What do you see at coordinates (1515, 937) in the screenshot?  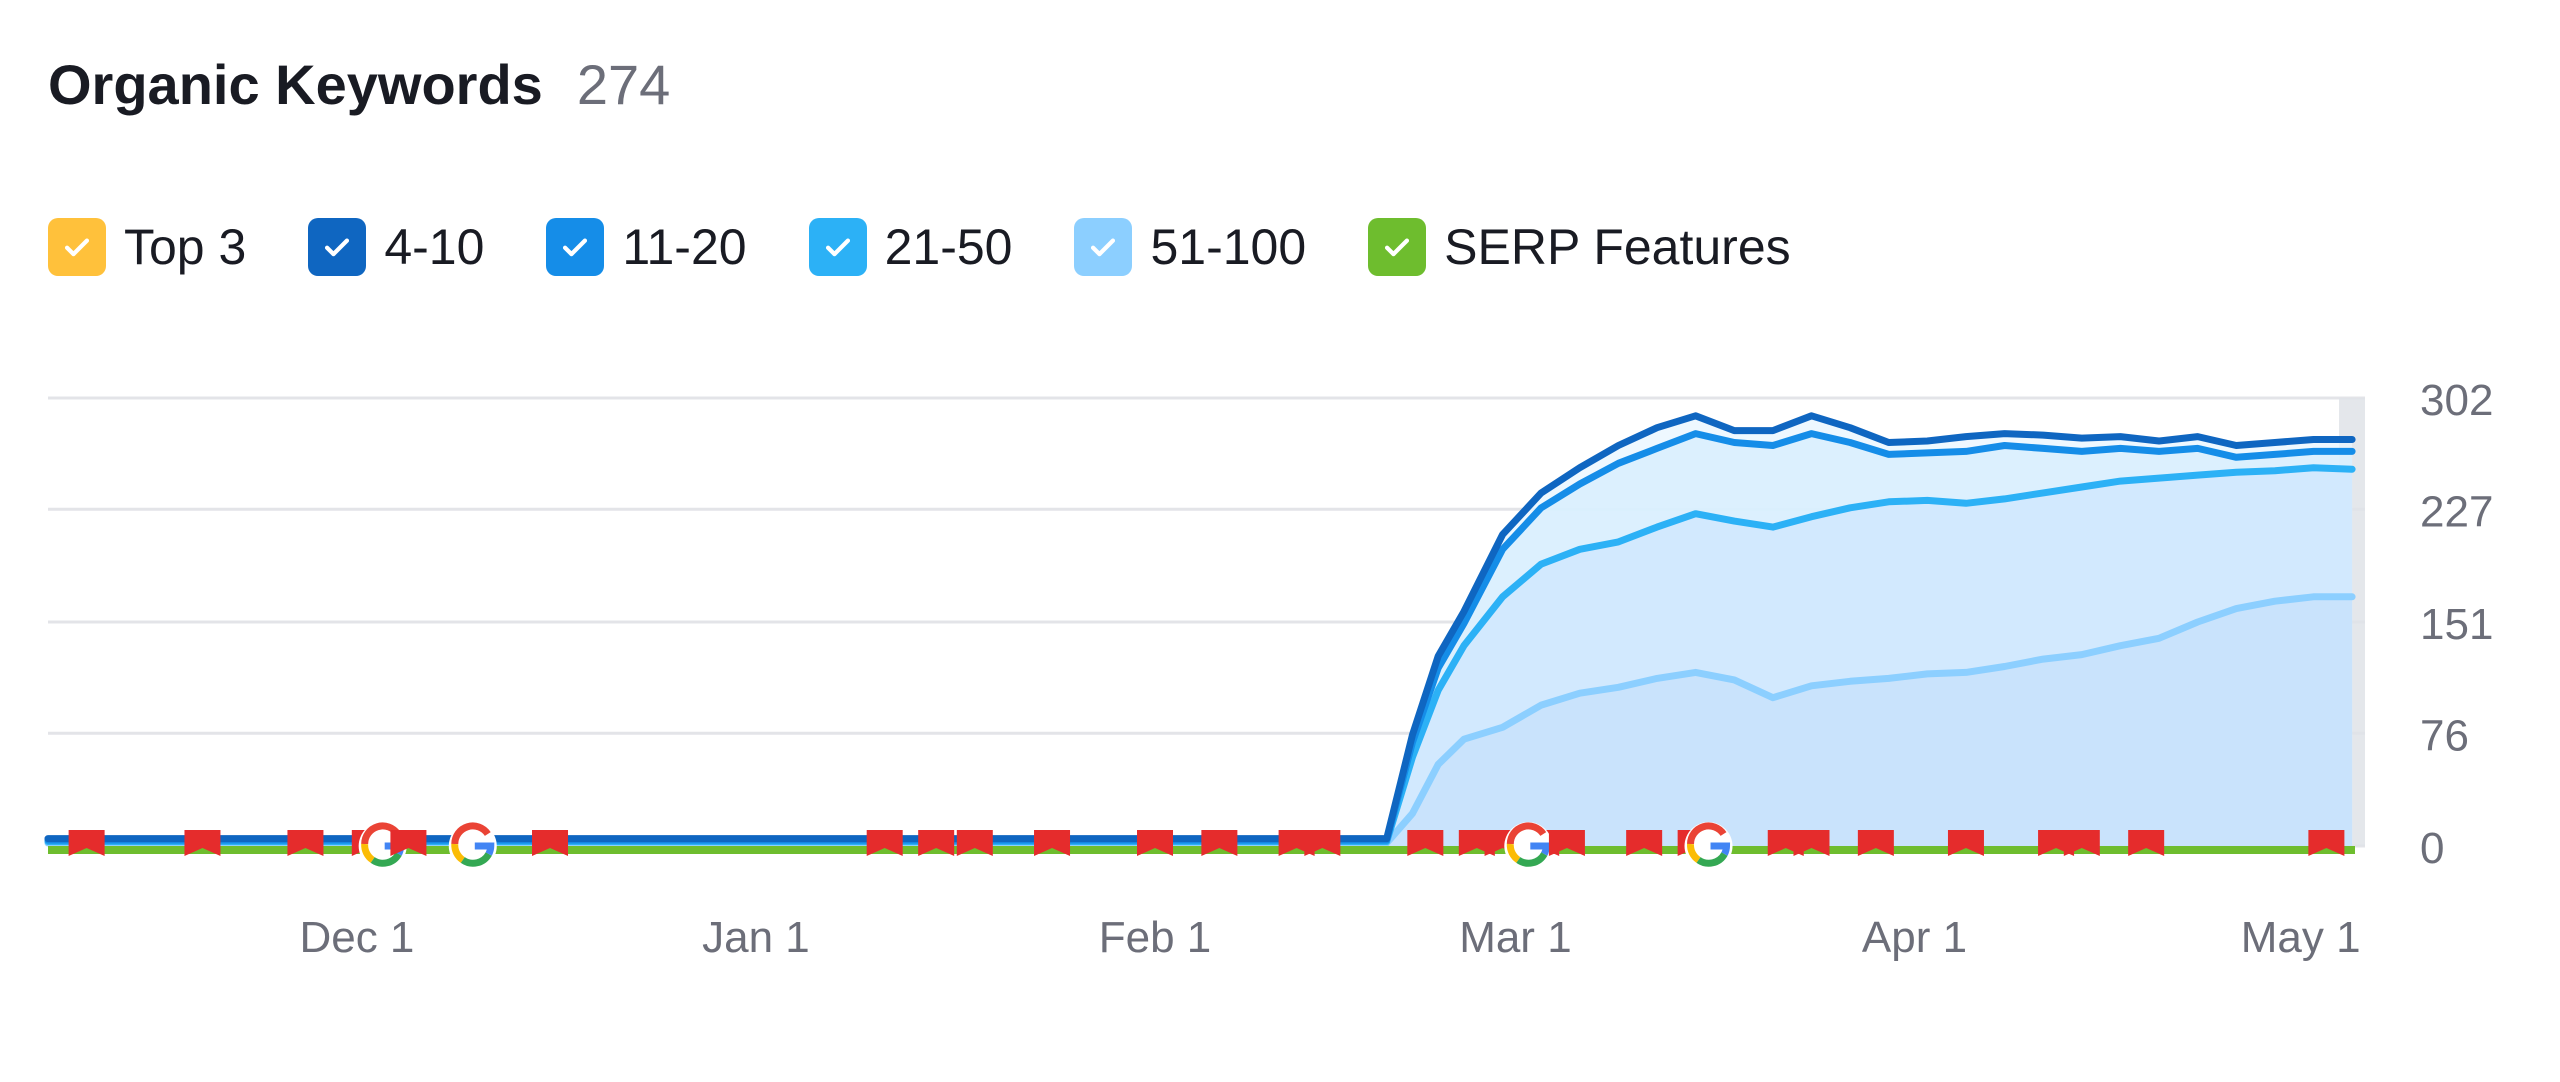 I see `x-tick-label: Mar 1` at bounding box center [1515, 937].